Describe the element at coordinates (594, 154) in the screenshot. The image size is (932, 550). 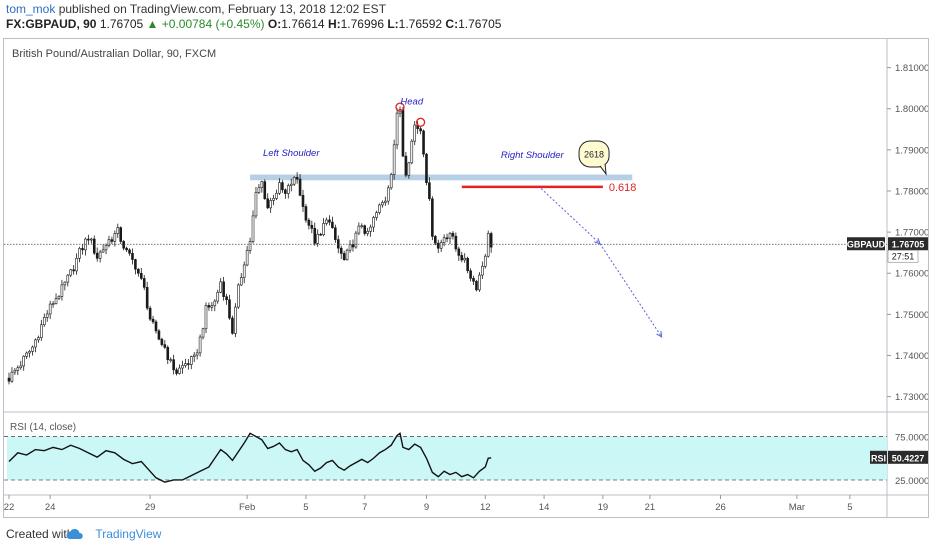
I see `callout-bubble` at that location.